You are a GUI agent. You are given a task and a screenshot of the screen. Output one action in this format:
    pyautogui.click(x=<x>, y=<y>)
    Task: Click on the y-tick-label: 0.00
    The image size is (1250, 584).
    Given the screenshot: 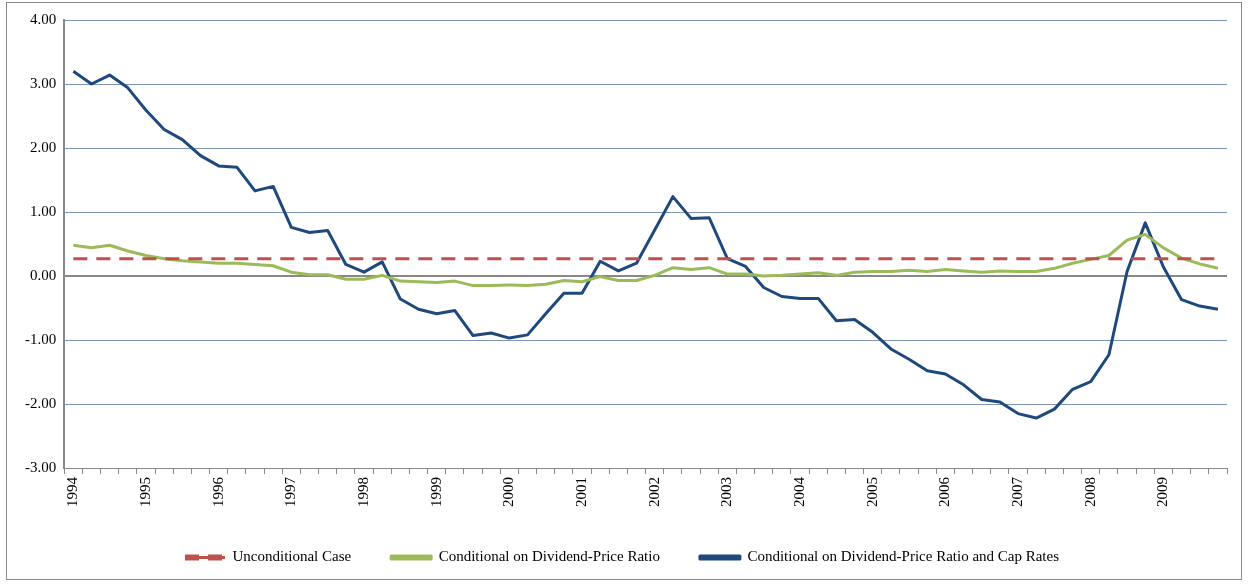 What is the action you would take?
    pyautogui.click(x=43, y=274)
    